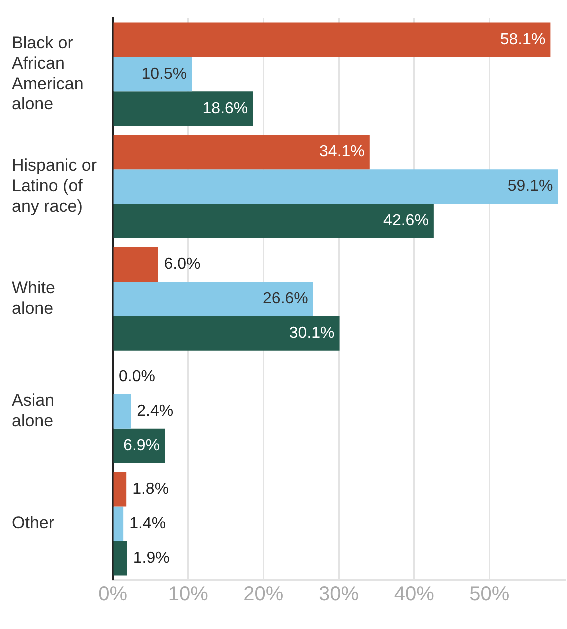 Image resolution: width=567 pixels, height=629 pixels. Describe the element at coordinates (165, 74) in the screenshot. I see `text: 10.5%` at that location.